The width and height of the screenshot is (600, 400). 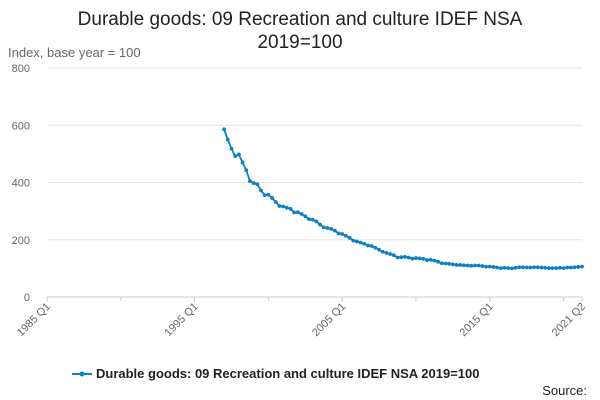 What do you see at coordinates (569, 320) in the screenshot?
I see `x-tick-label: 2021 Q2` at bounding box center [569, 320].